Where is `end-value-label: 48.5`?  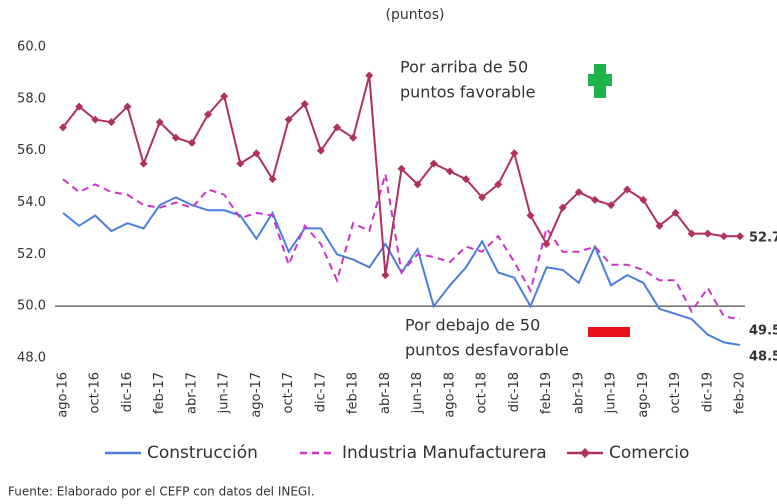 end-value-label: 48.5 is located at coordinates (763, 357).